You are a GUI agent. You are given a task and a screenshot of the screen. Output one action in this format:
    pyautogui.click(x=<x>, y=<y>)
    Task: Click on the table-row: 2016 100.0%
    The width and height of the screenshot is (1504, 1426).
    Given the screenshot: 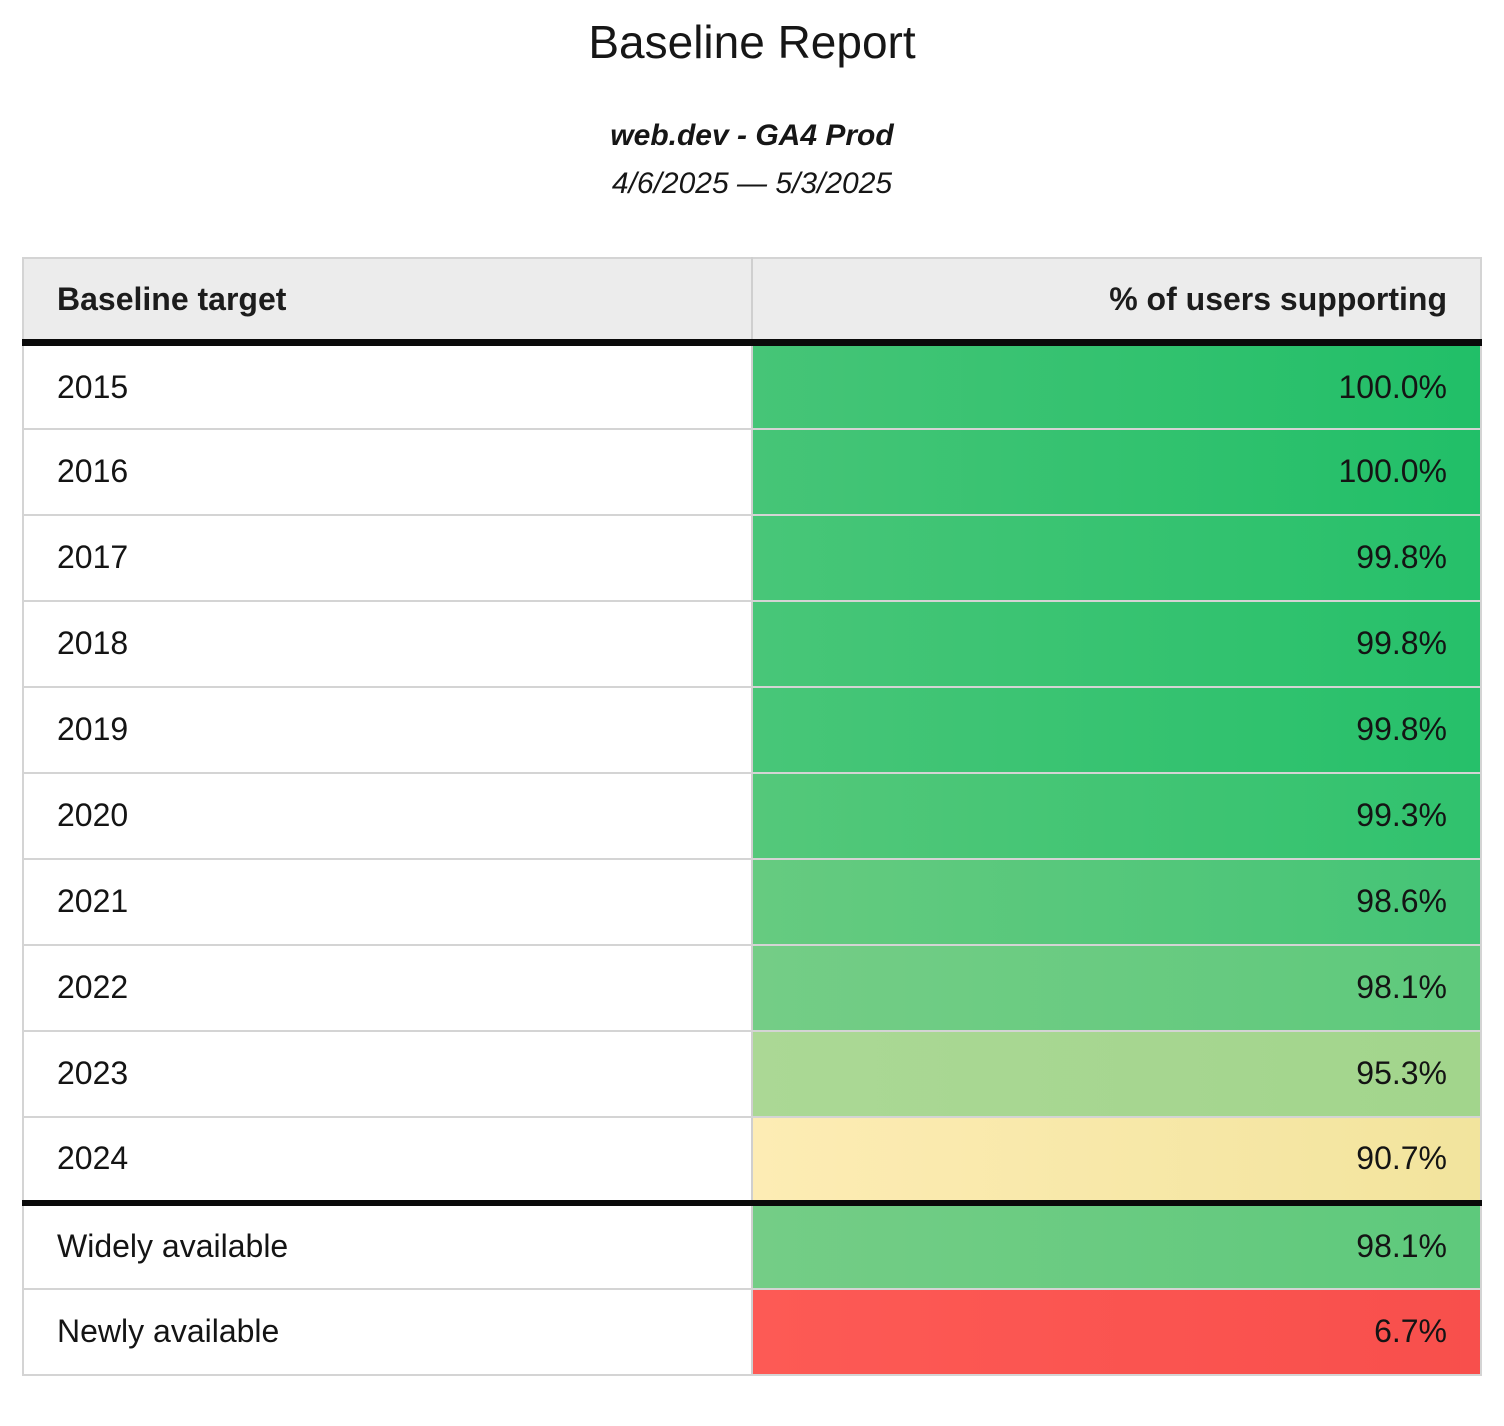 What is the action you would take?
    pyautogui.click(x=752, y=472)
    